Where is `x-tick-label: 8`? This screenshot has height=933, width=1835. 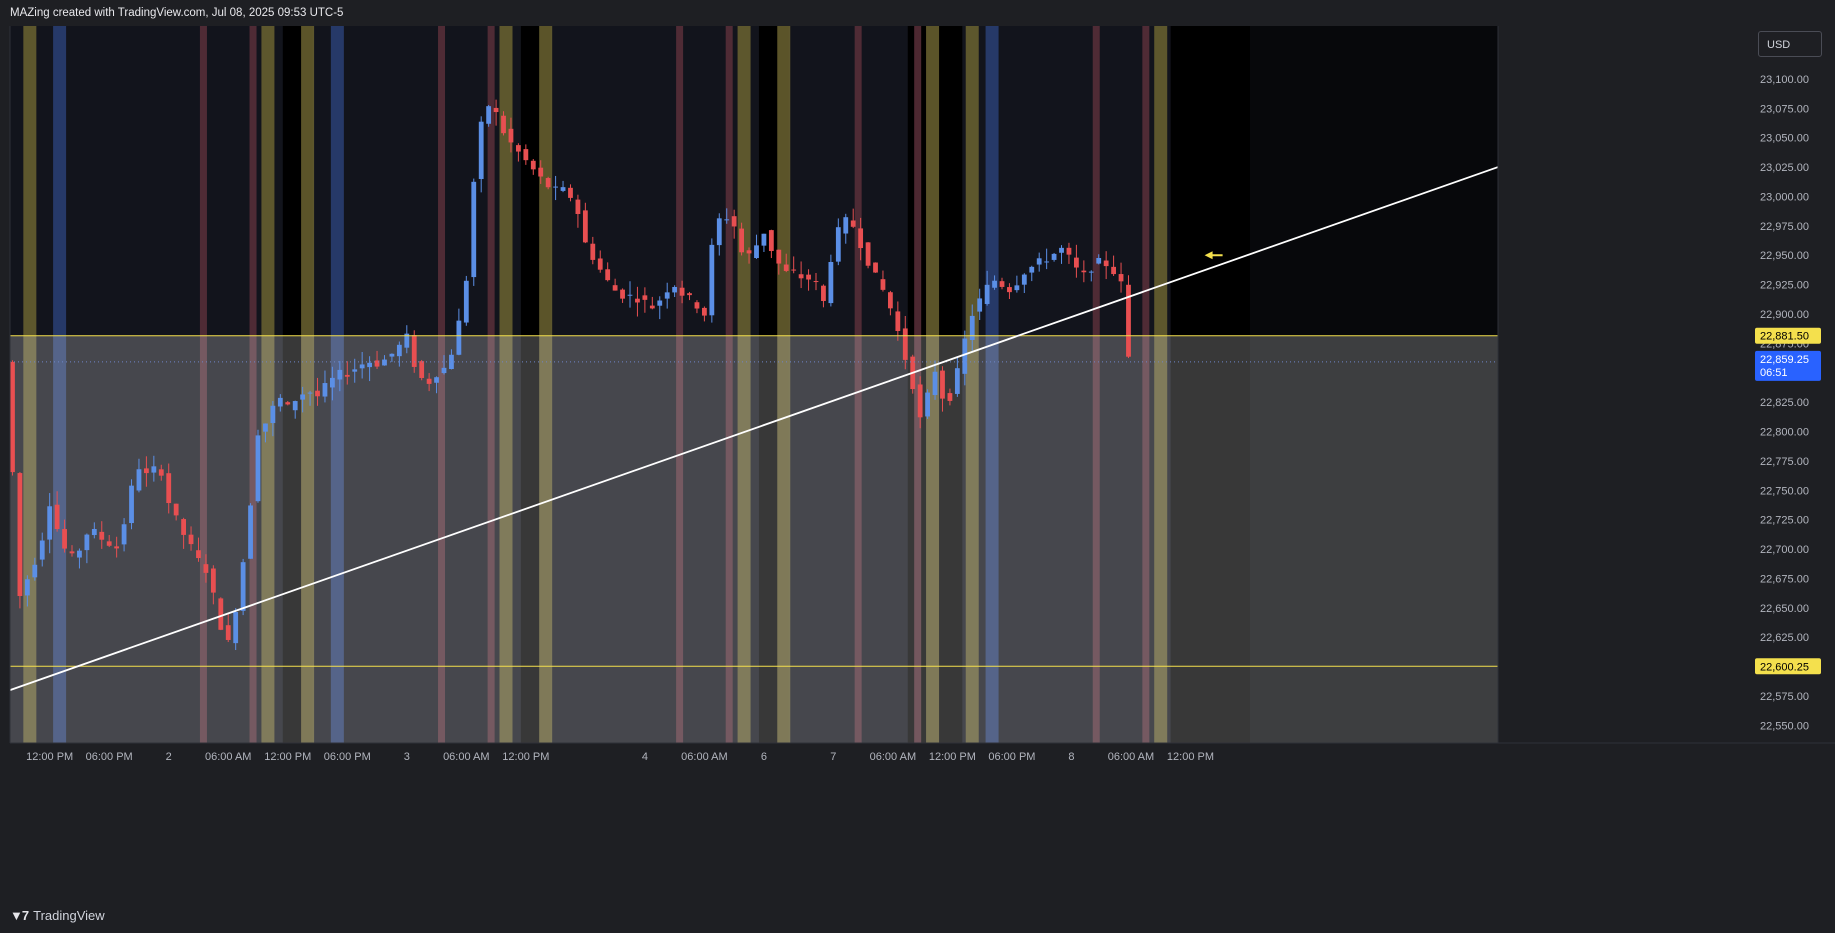
x-tick-label: 8 is located at coordinates (1071, 757).